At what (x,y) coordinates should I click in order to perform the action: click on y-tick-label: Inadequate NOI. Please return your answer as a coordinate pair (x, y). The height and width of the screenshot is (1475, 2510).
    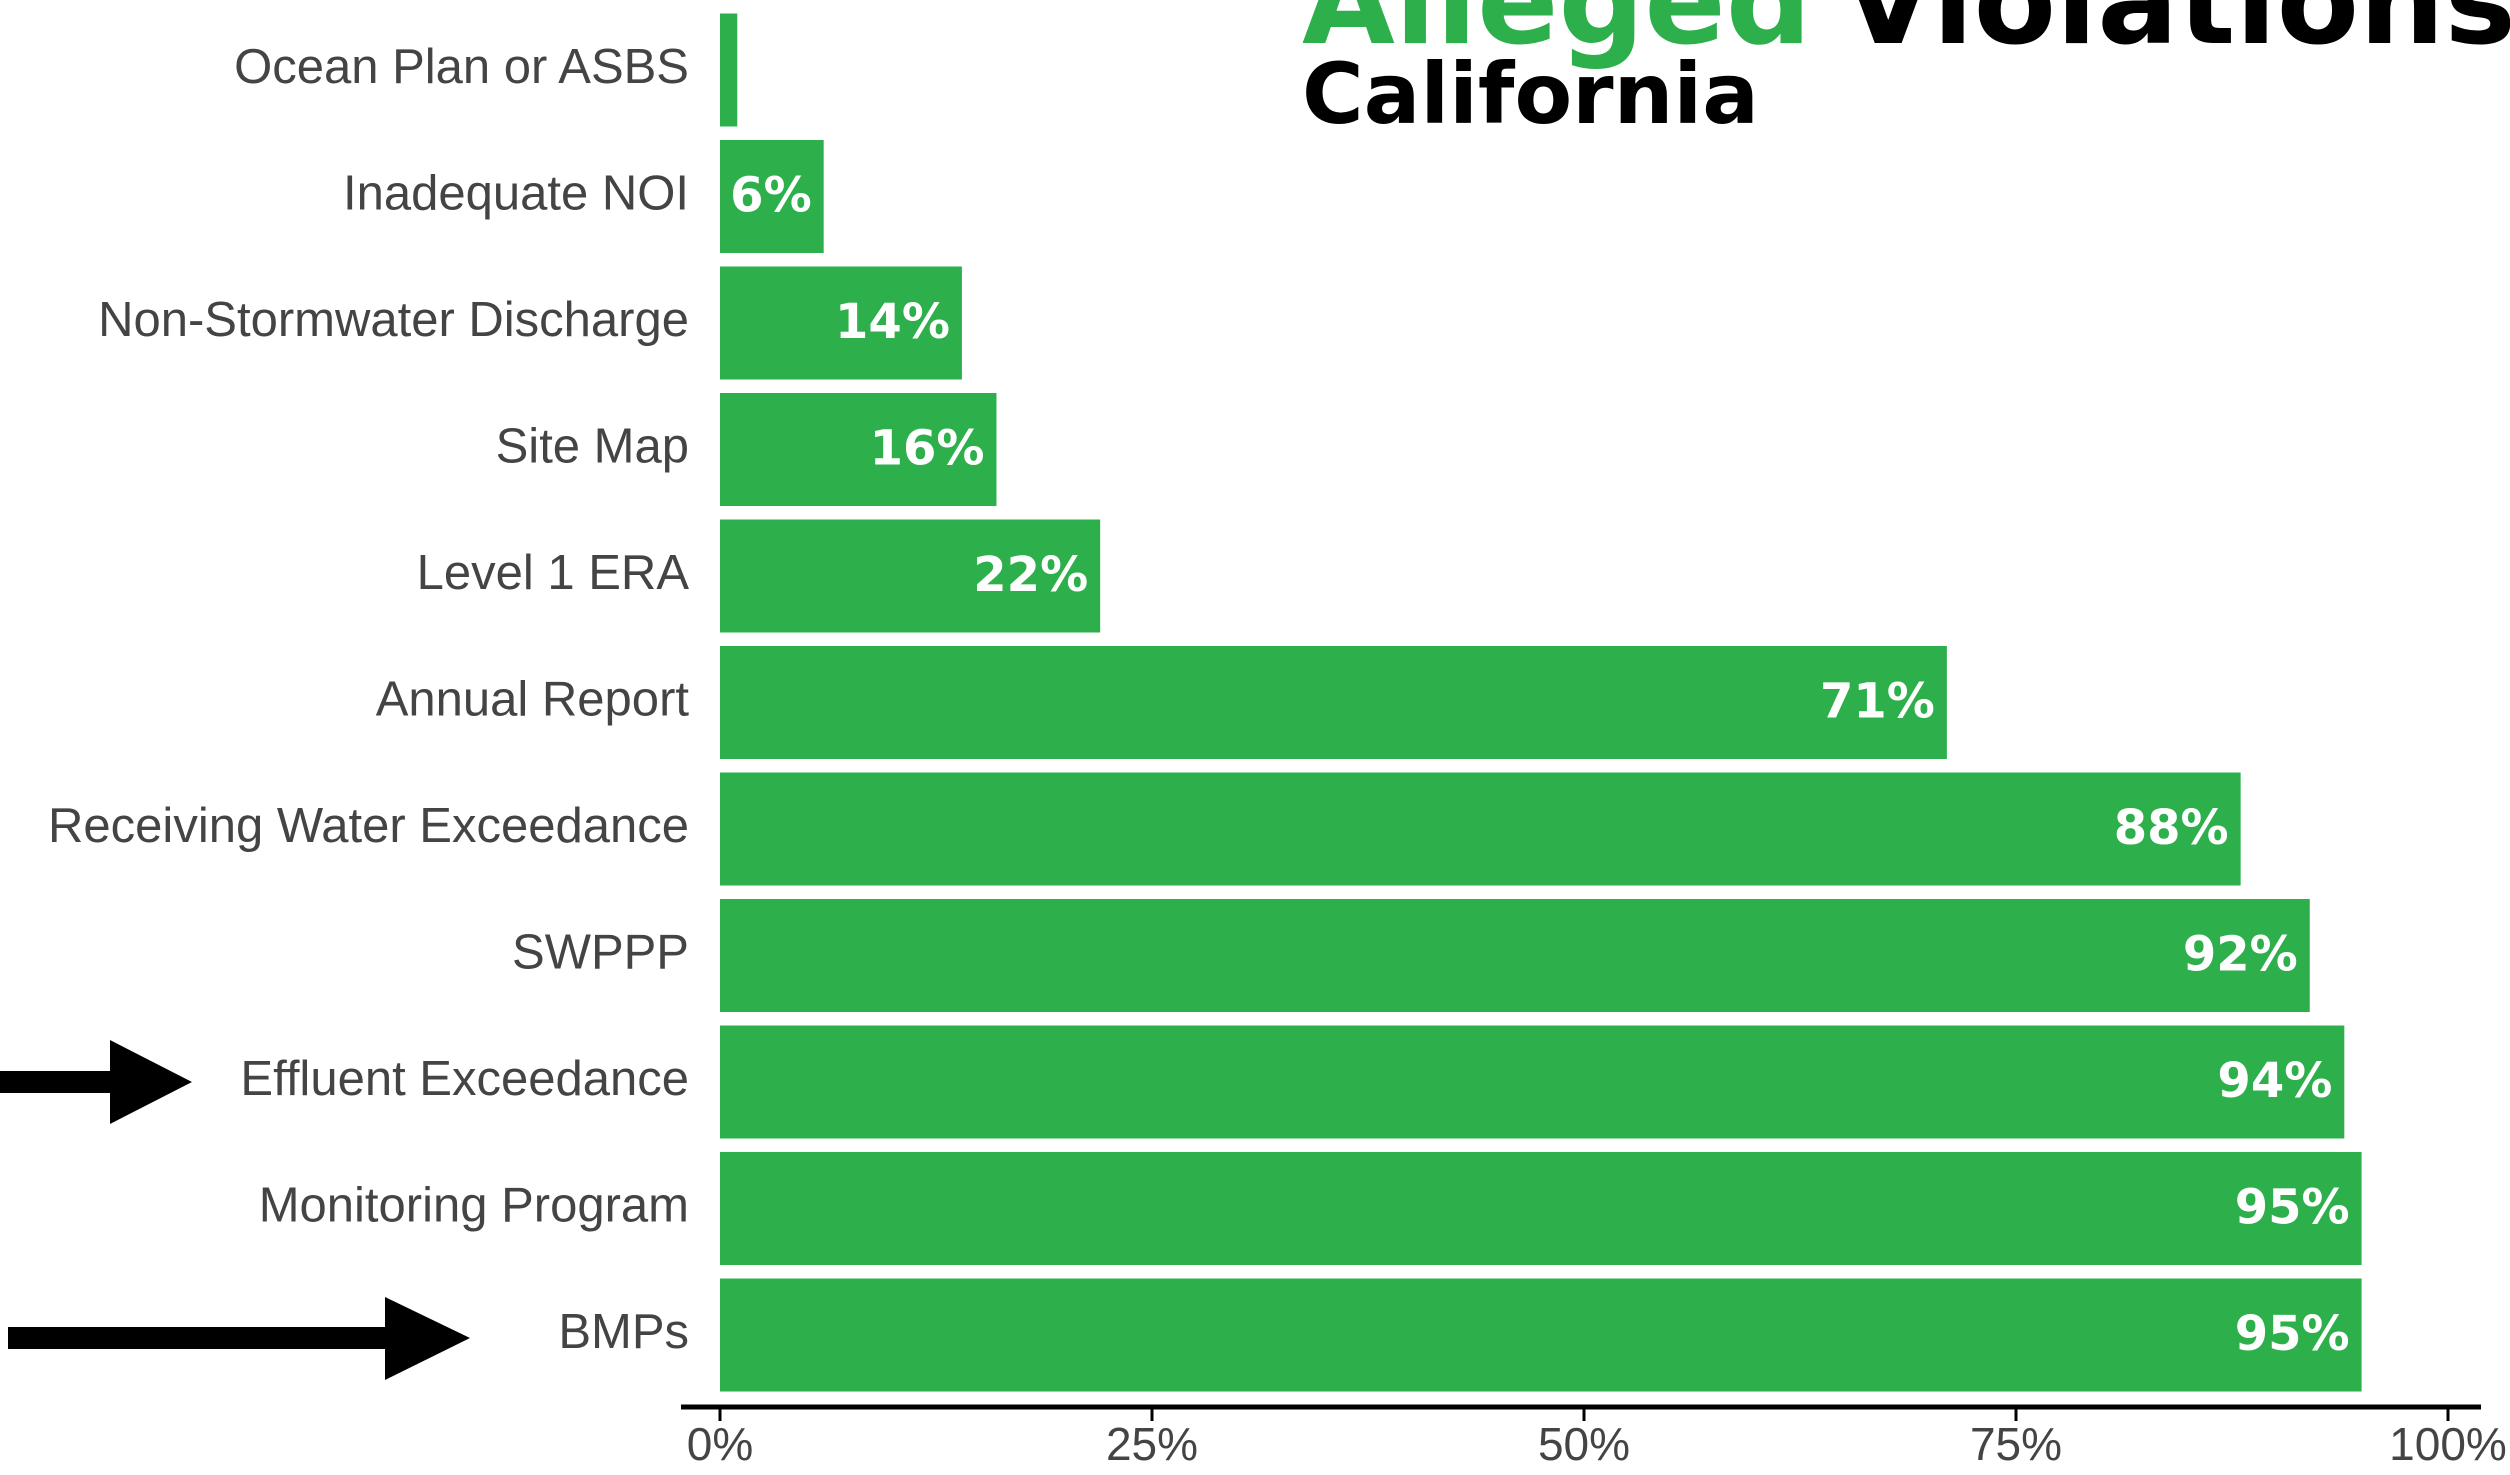
    Looking at the image, I should click on (516, 193).